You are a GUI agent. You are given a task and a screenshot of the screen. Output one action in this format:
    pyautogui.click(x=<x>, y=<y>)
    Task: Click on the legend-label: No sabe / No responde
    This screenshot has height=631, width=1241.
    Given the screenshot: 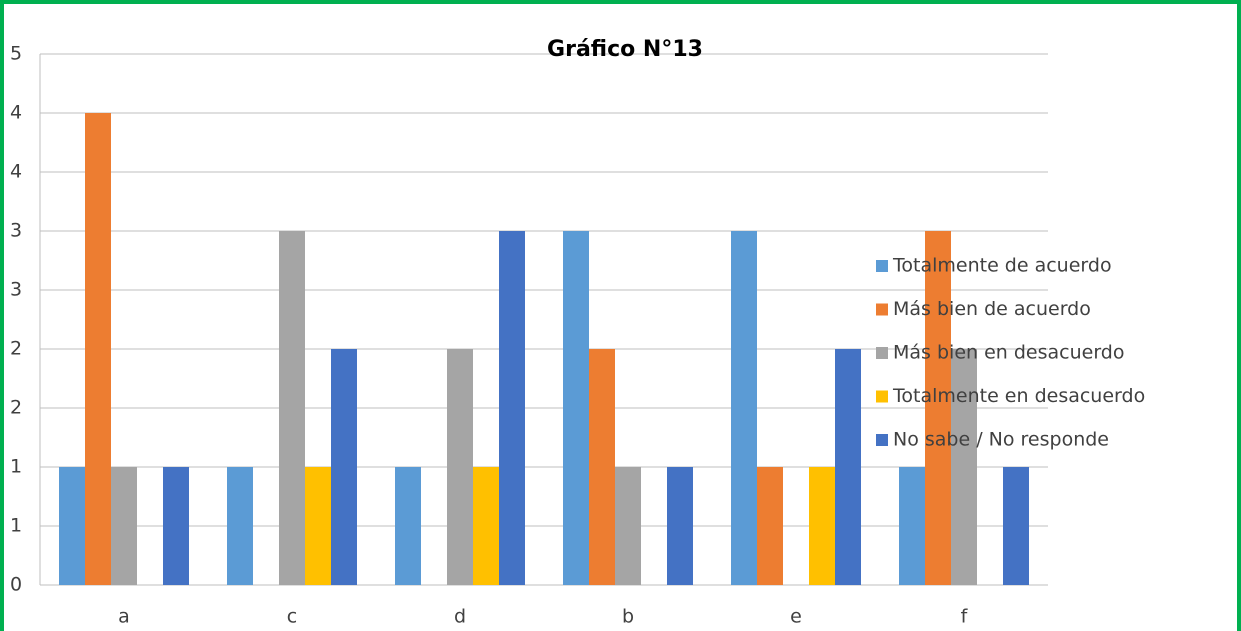 What is the action you would take?
    pyautogui.click(x=1001, y=440)
    